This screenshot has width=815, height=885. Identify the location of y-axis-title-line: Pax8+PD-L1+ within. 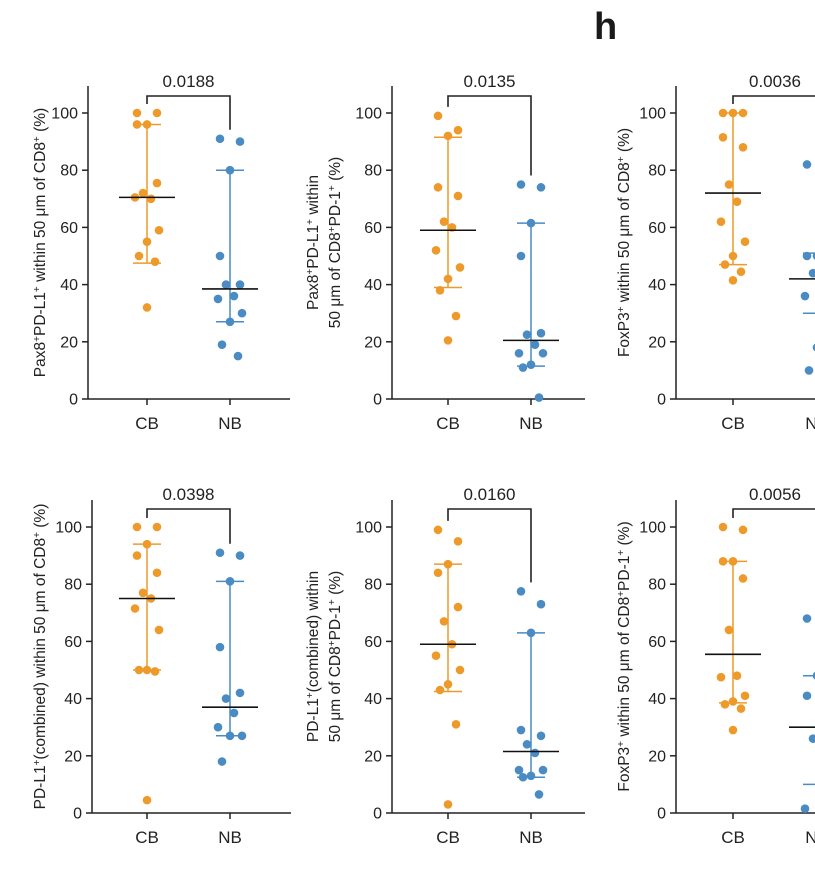
(314, 242).